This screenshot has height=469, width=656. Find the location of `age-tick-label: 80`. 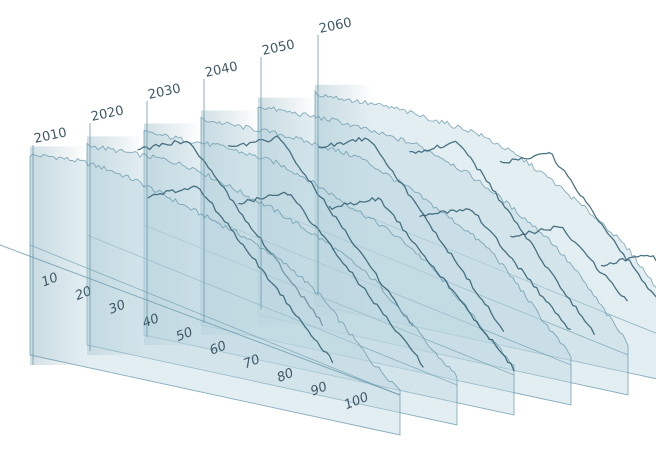

age-tick-label: 80 is located at coordinates (285, 376).